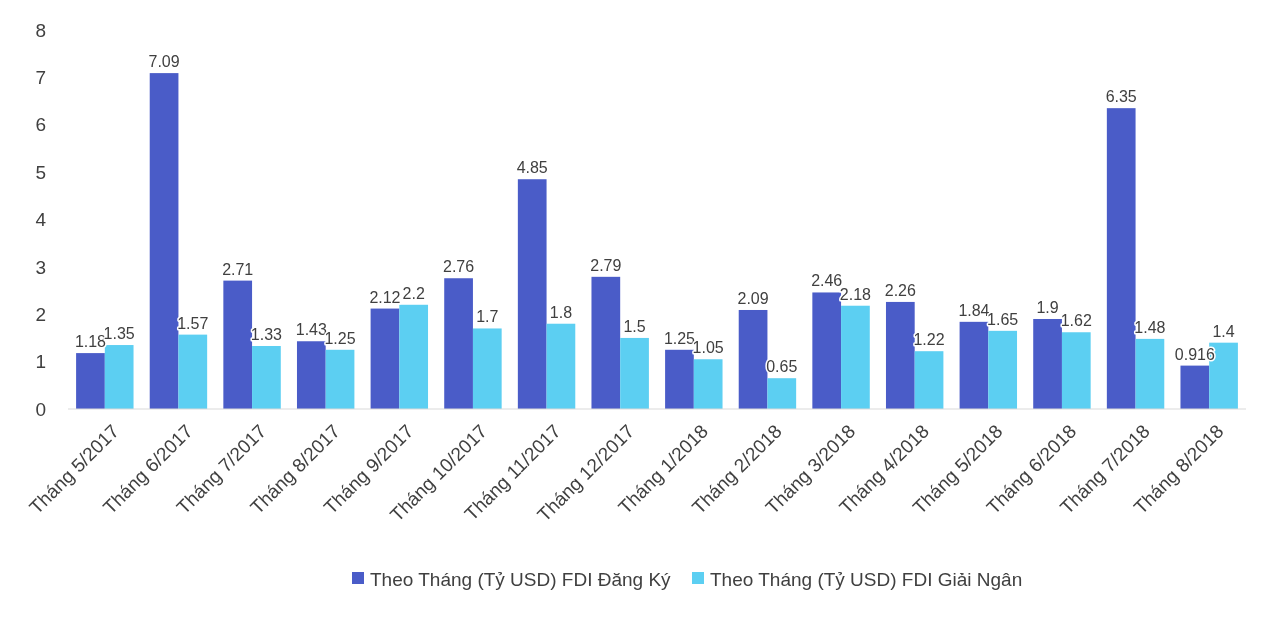 The width and height of the screenshot is (1264, 621). Describe the element at coordinates (40, 362) in the screenshot. I see `y-tick-label: 1` at that location.